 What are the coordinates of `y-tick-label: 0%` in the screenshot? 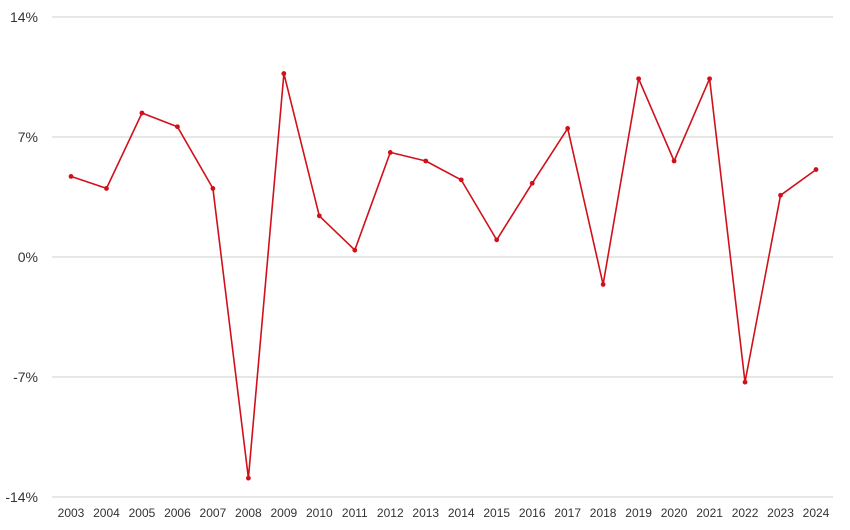 It's located at (28, 257).